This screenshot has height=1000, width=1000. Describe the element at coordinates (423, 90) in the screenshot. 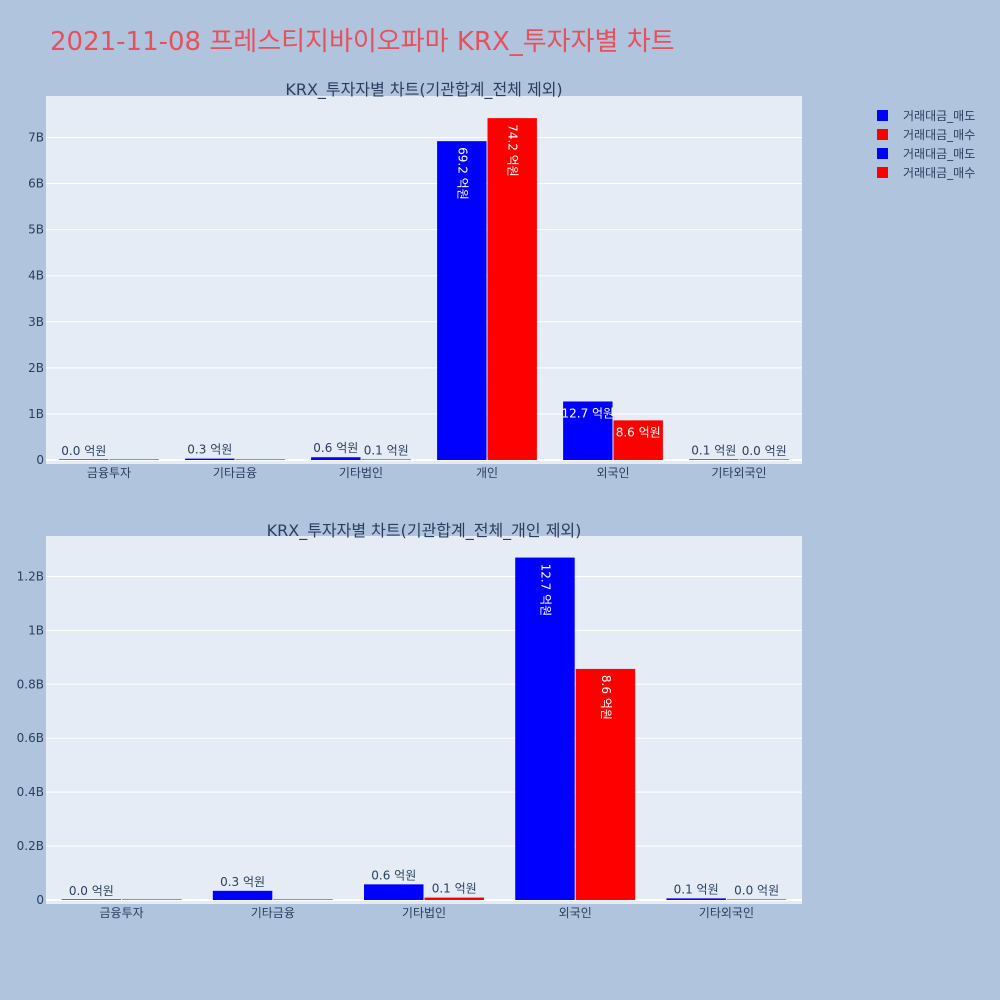

I see `chart-title: KRX_투자자별 차트(기관합계_전체 제외)` at that location.